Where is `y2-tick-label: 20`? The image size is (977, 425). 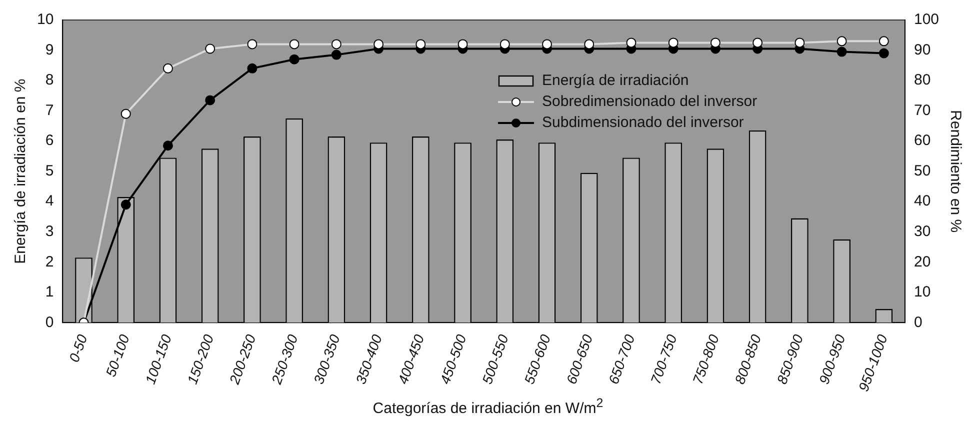 y2-tick-label: 20 is located at coordinates (922, 261).